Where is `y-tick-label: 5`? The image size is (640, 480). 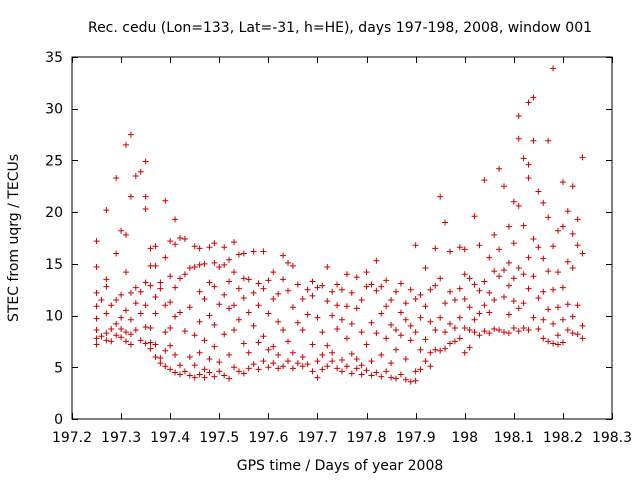 y-tick-label: 5 is located at coordinates (58, 368).